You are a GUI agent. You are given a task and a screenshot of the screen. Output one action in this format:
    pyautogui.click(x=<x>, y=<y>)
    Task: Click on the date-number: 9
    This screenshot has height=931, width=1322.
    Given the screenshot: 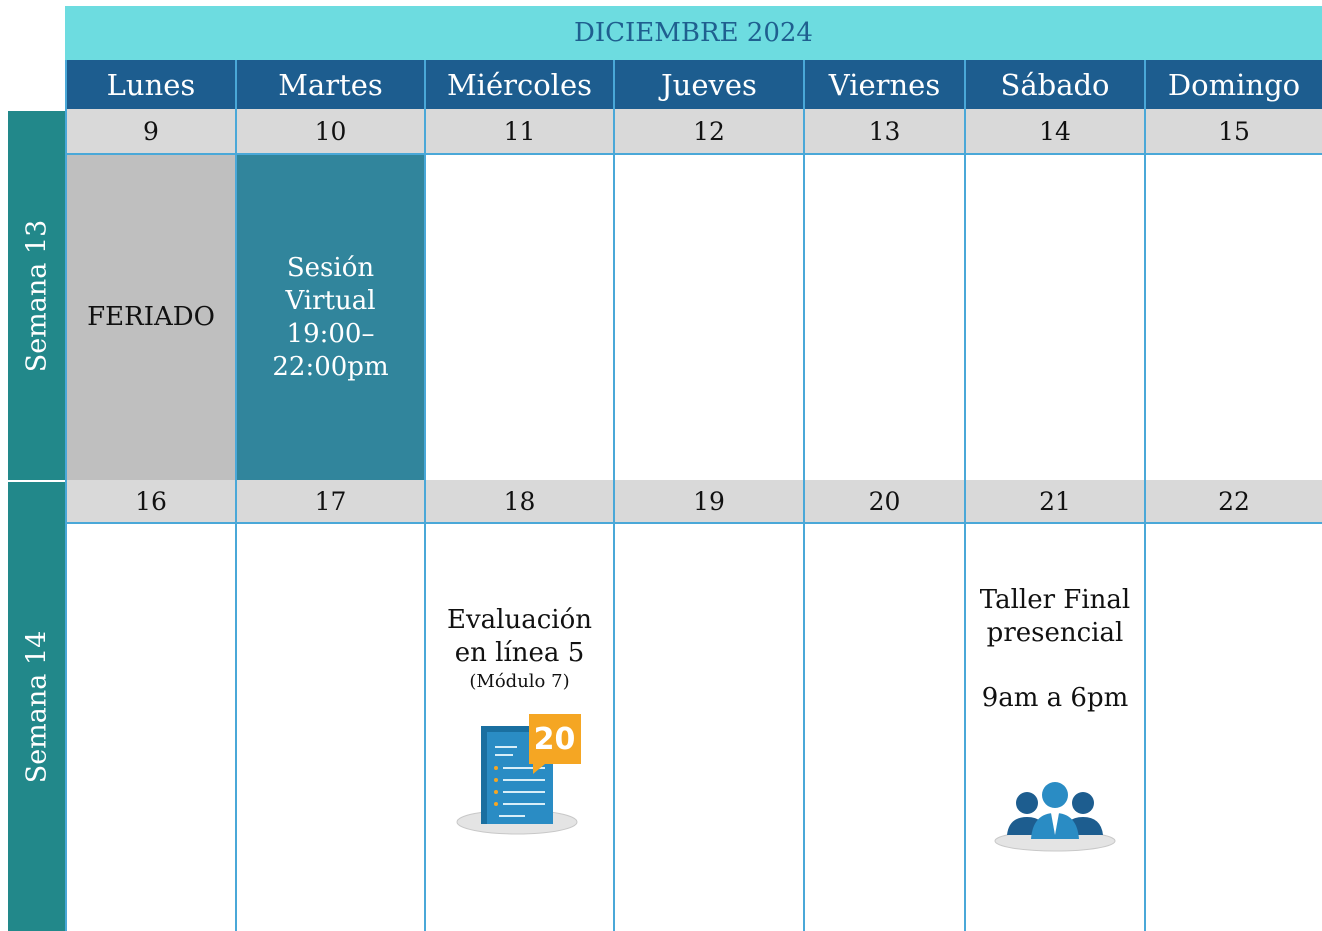 What is the action you would take?
    pyautogui.click(x=150, y=132)
    